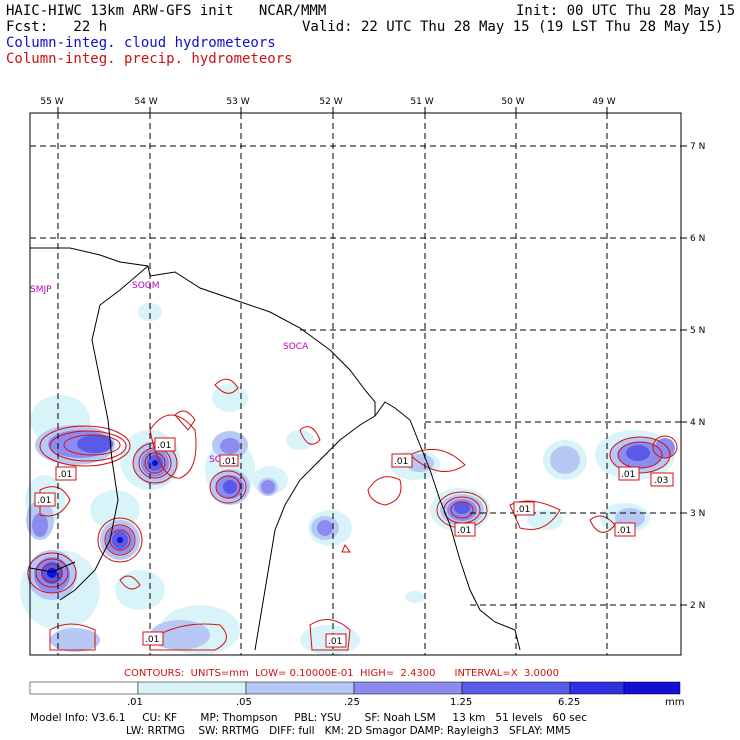 This screenshot has height=740, width=740. I want to click on colorbar, so click(355, 688).